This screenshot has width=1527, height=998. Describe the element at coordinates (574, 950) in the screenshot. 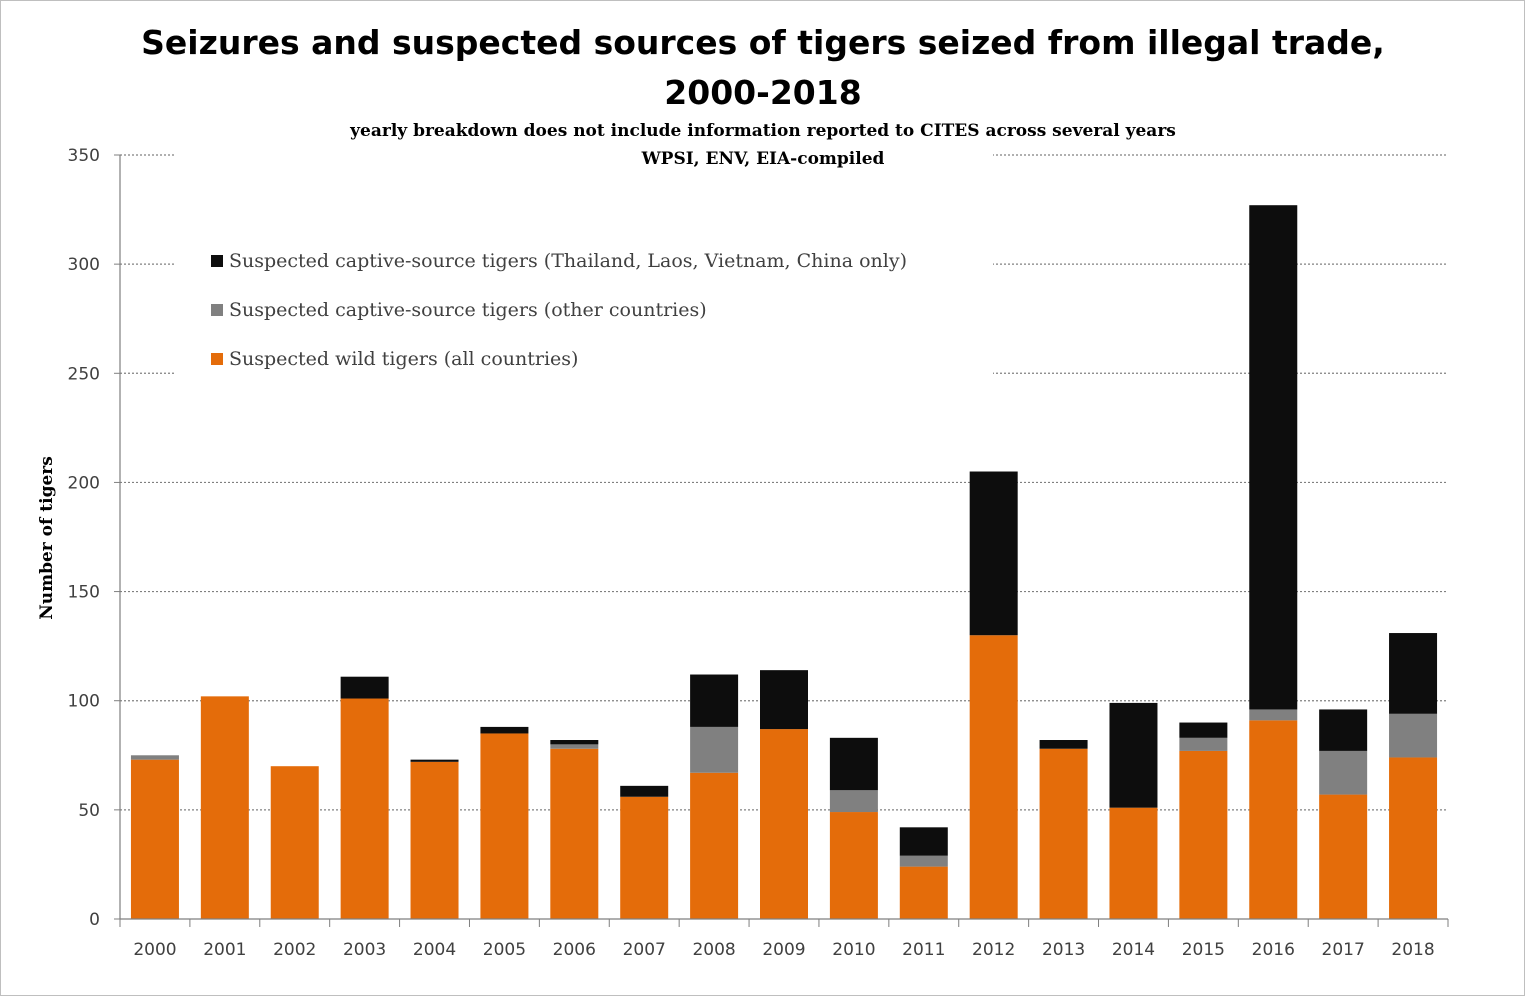

I see `x-tick-label-2006: 2006` at that location.